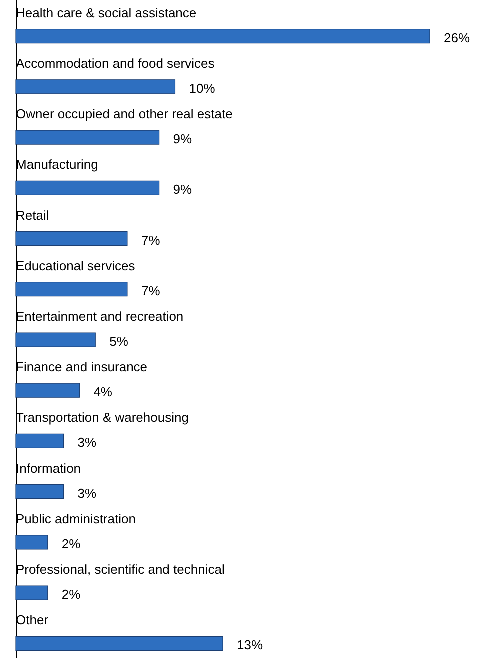 This screenshot has height=665, width=488. Describe the element at coordinates (124, 114) in the screenshot. I see `y-tick-label: Owner occupied and other real estate` at that location.